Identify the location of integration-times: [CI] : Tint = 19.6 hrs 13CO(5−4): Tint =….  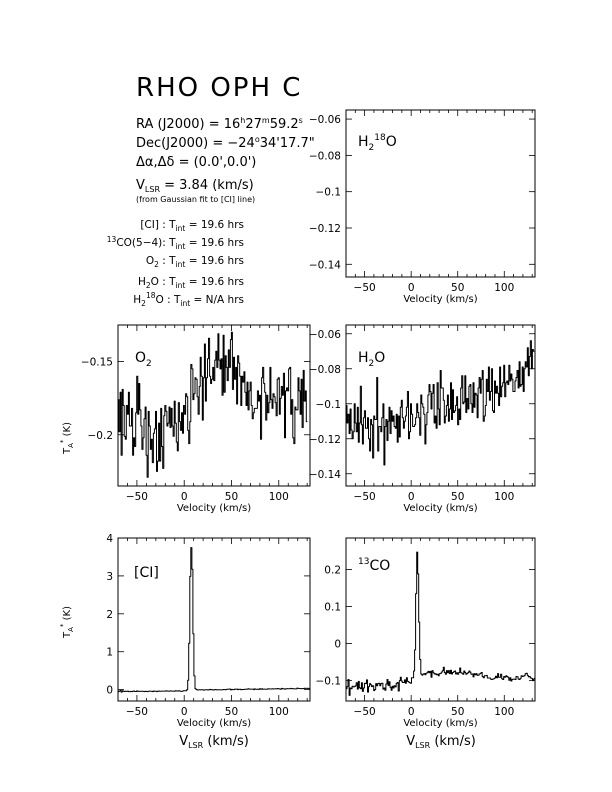
(175, 263).